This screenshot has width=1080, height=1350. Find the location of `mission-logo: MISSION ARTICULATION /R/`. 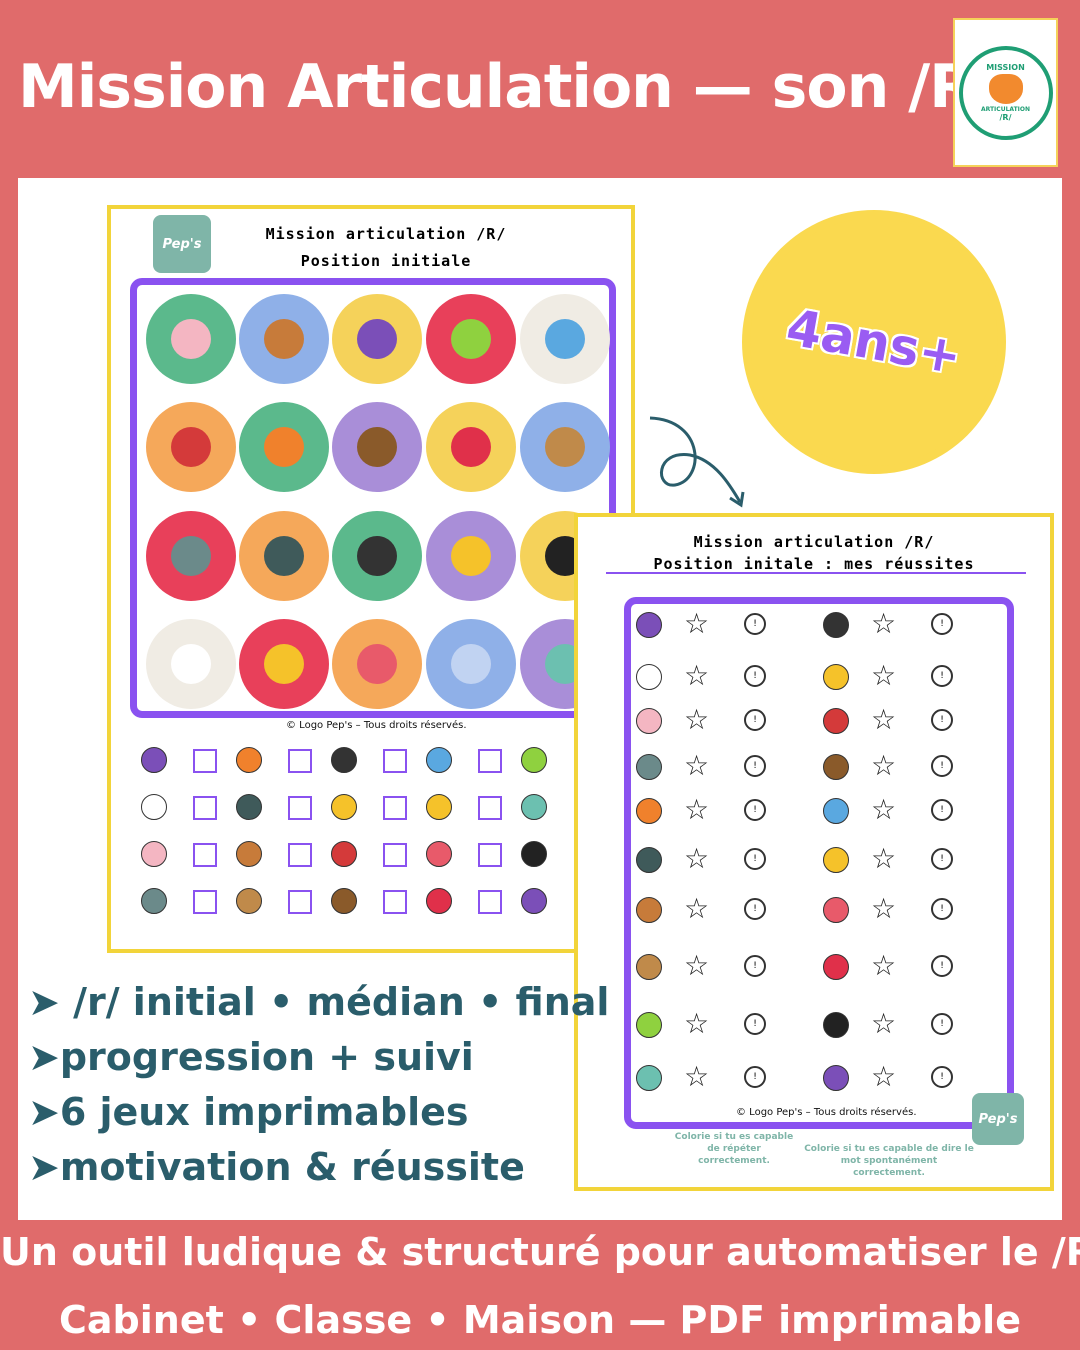

mission-logo: MISSION ARTICULATION /R/ is located at coordinates (1005, 92).